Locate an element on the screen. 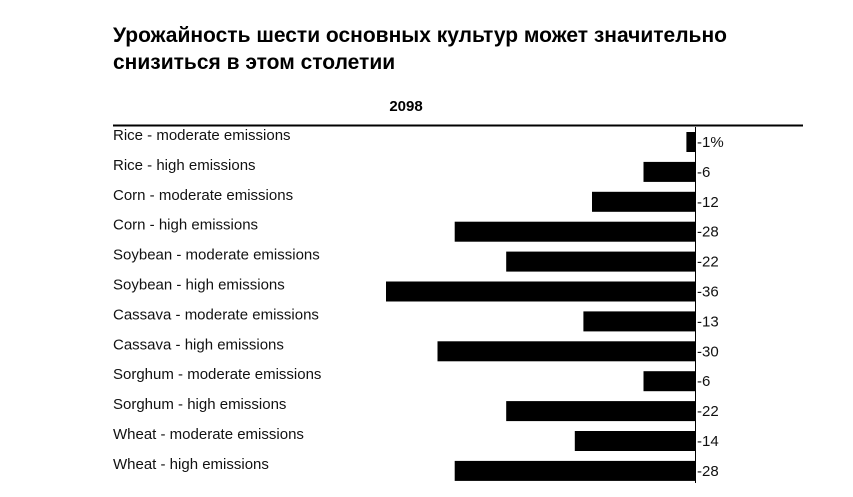 The image size is (853, 497). value-label: -12 is located at coordinates (708, 202).